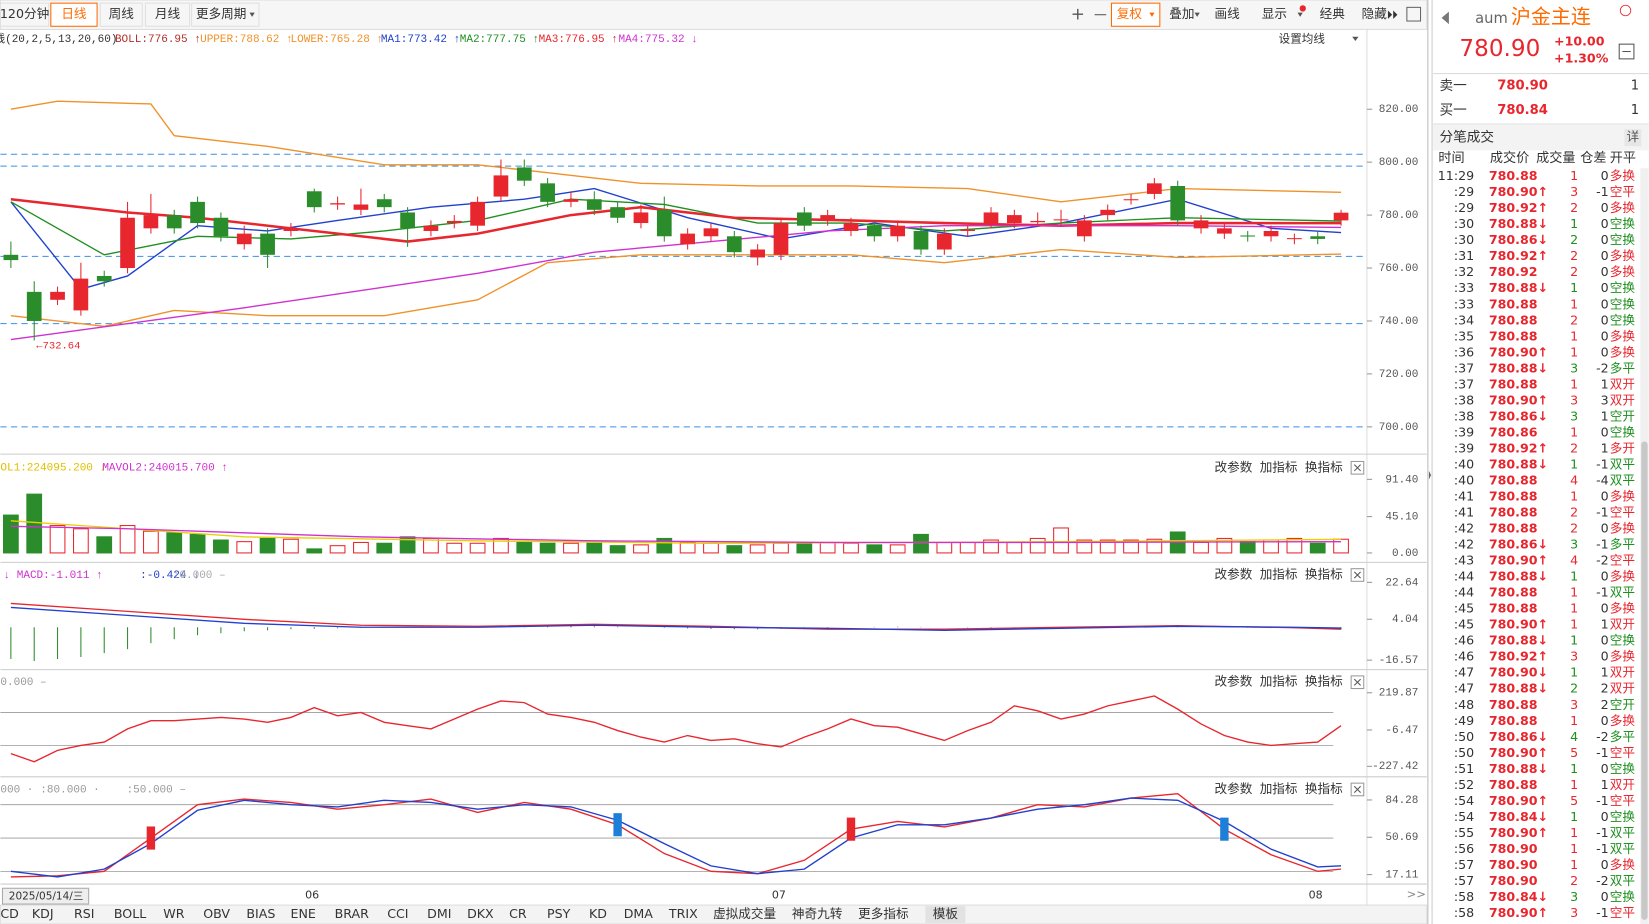 The width and height of the screenshot is (1649, 924). Describe the element at coordinates (1464, 239) in the screenshot. I see `tick-time: :30` at that location.